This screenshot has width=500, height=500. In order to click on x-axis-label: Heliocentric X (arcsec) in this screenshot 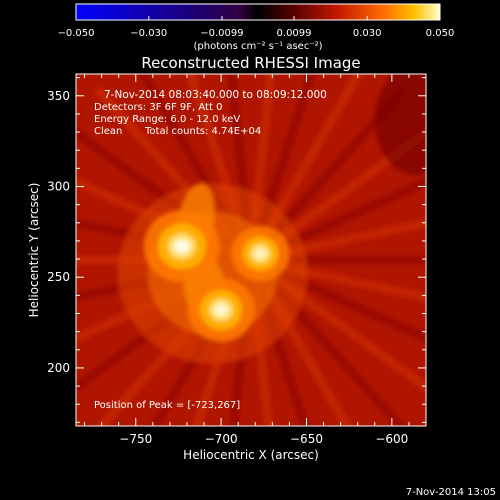, I will do `click(251, 455)`.